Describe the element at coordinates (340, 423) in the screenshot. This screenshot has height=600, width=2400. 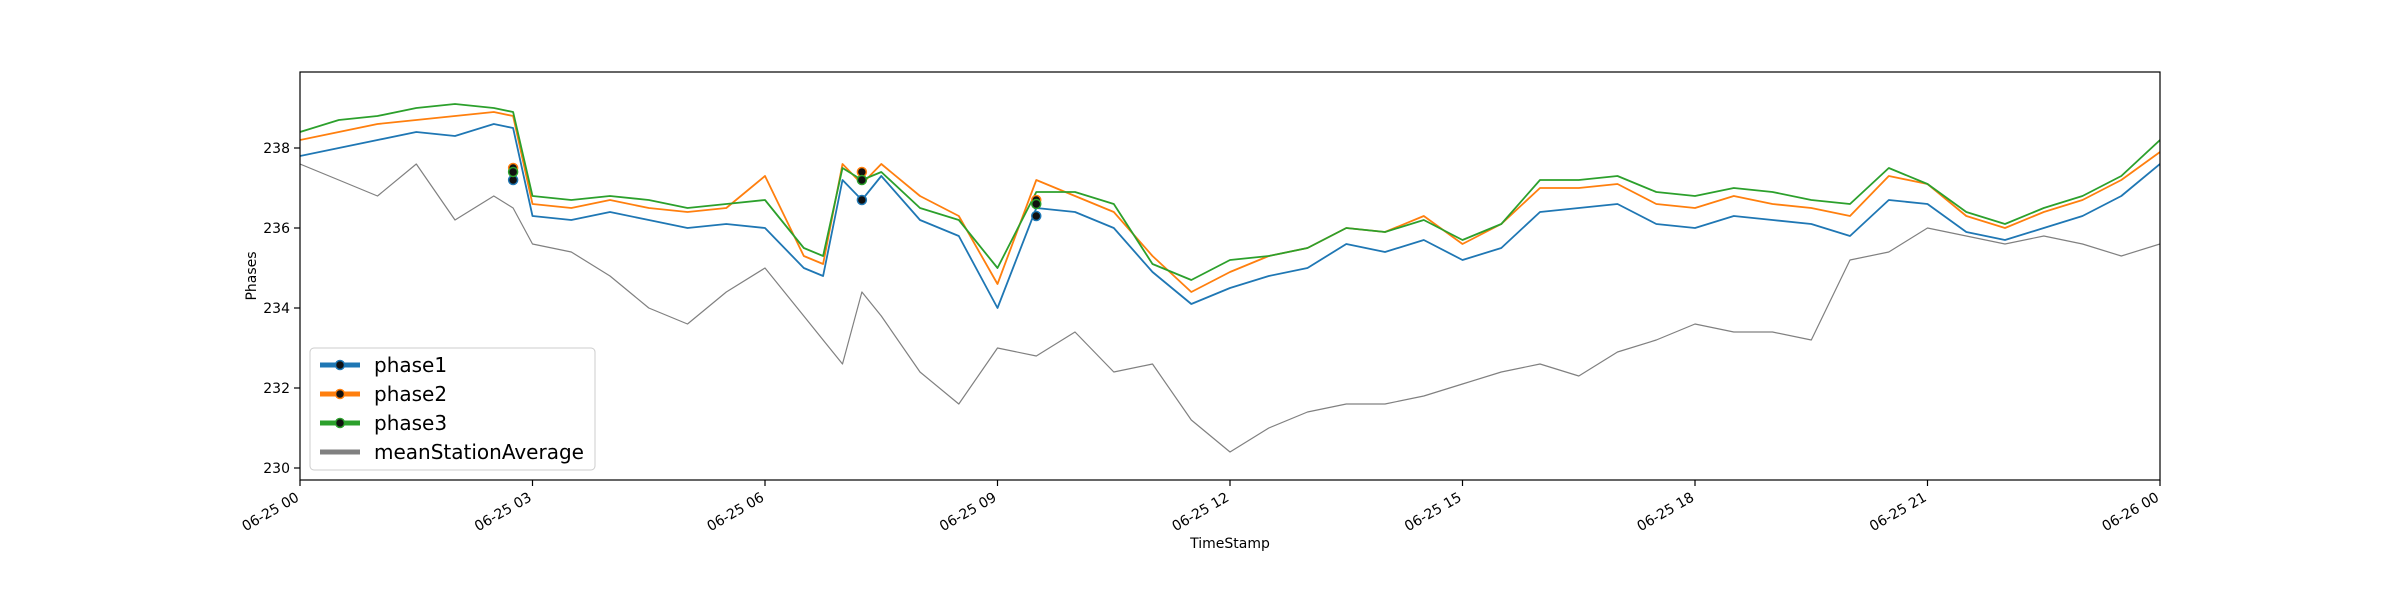
I see `legend-marker-phase3` at that location.